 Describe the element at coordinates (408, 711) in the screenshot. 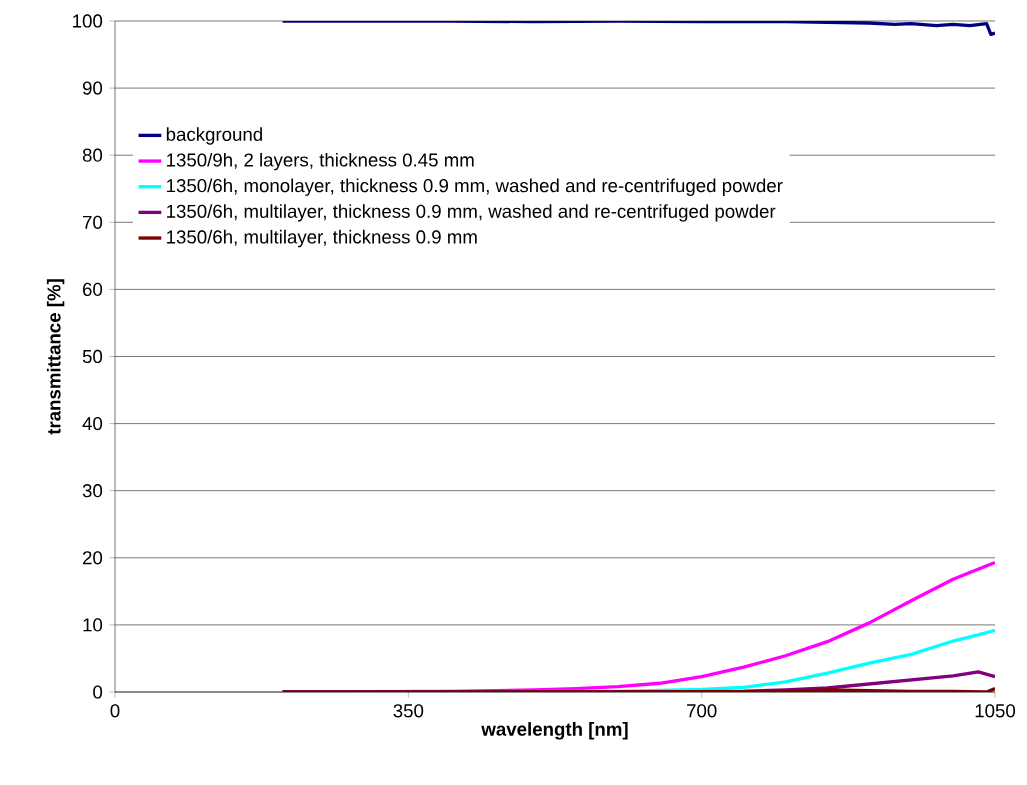

I see `x-tick-label: 350` at that location.